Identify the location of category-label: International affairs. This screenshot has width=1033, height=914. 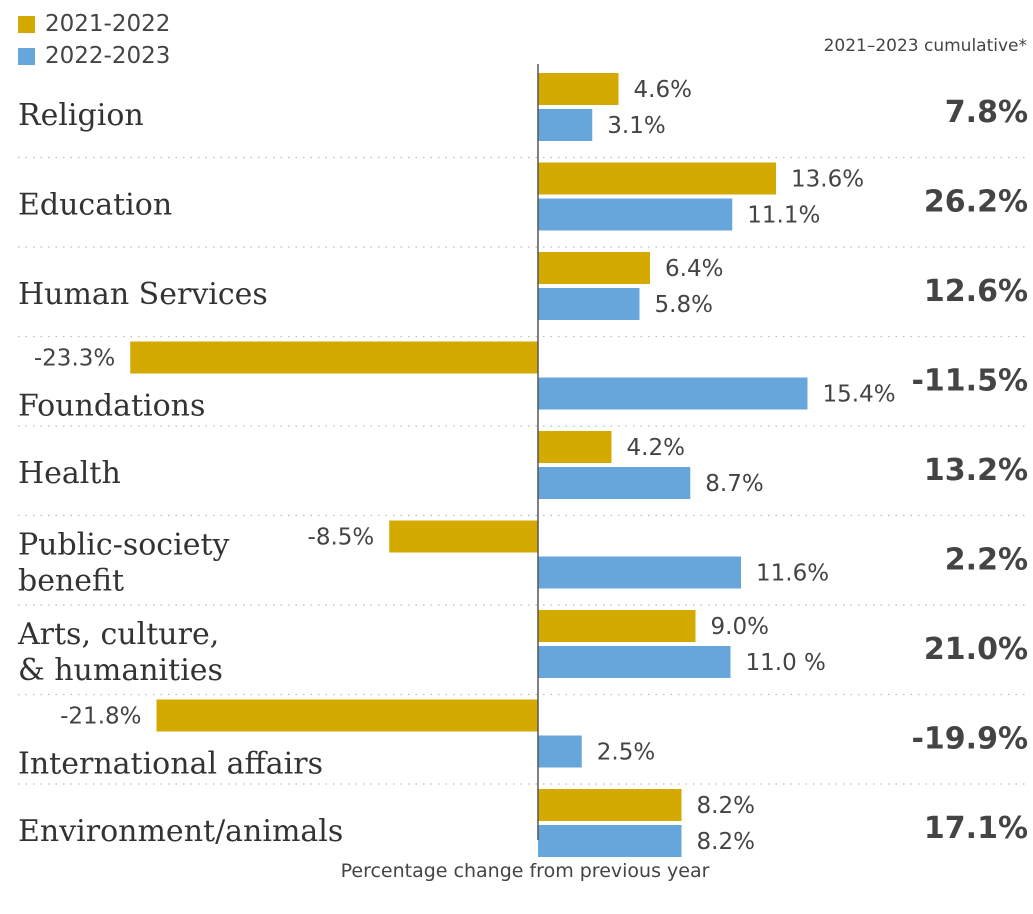
(170, 764).